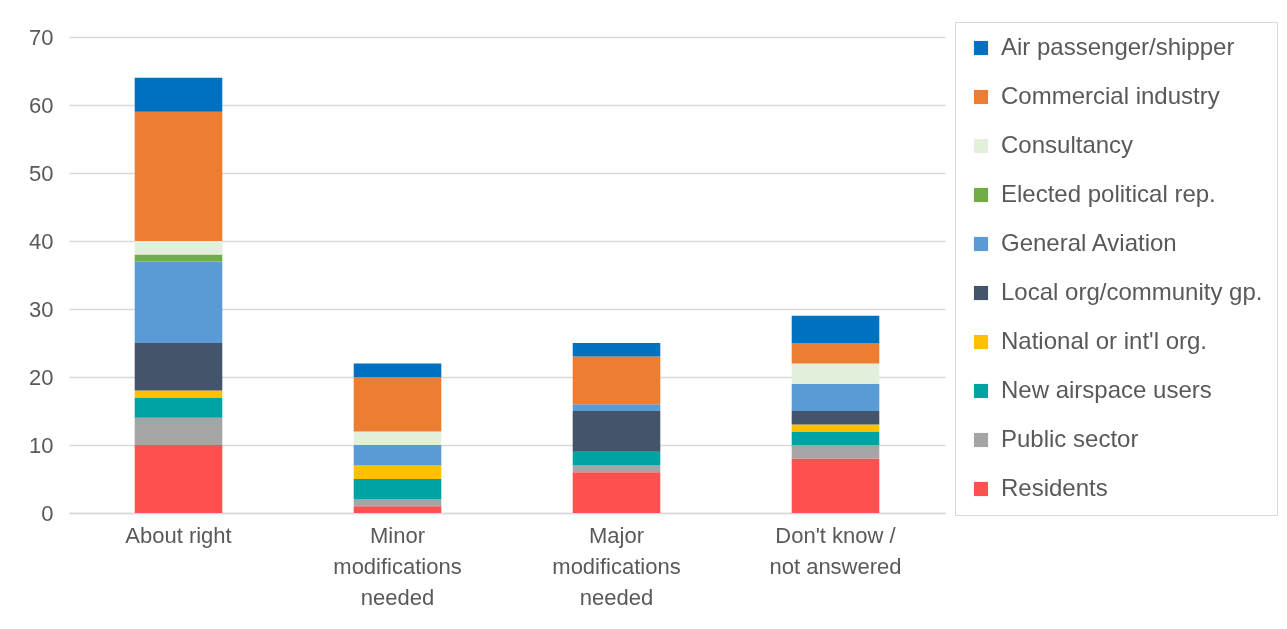 The height and width of the screenshot is (629, 1287). I want to click on x-tick-label: About right, so click(178, 535).